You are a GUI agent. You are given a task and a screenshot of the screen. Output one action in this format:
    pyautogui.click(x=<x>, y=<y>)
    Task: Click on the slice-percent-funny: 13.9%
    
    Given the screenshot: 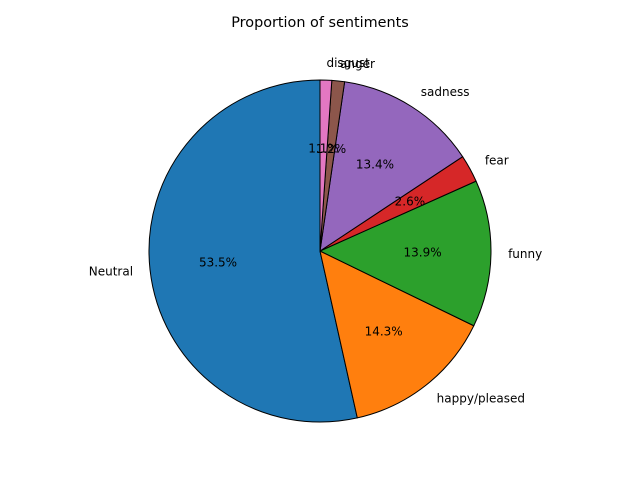 What is the action you would take?
    pyautogui.click(x=423, y=253)
    